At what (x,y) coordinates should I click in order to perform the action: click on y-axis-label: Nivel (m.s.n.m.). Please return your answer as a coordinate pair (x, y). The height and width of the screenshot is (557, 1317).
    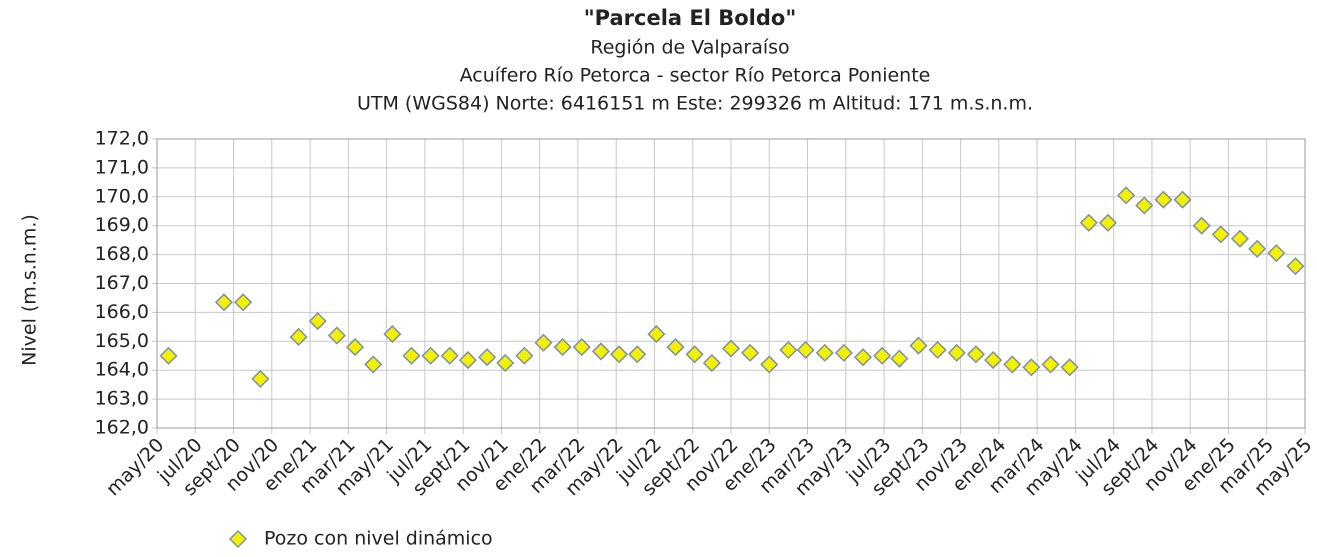
    Looking at the image, I should click on (30, 290).